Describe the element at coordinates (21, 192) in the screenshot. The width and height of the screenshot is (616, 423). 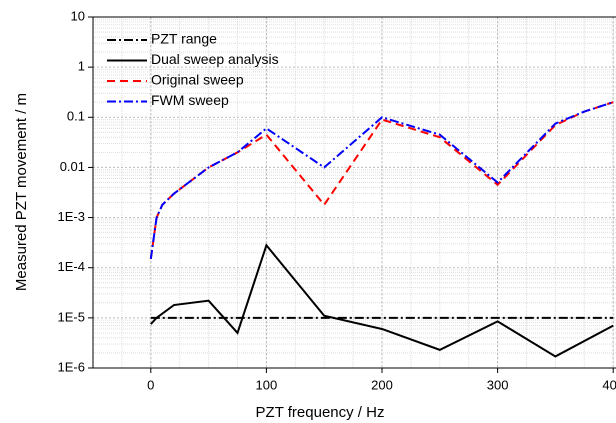
I see `y-axis-label: Measured PZT movement / m` at that location.